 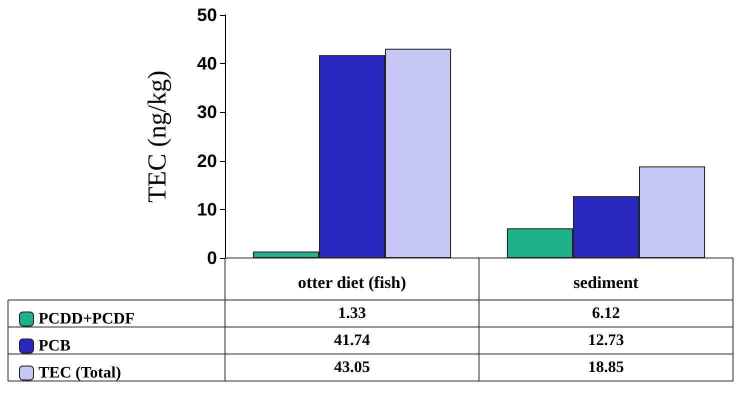 What do you see at coordinates (157, 136) in the screenshot?
I see `y-axis-title: TEC (ng/kg)` at bounding box center [157, 136].